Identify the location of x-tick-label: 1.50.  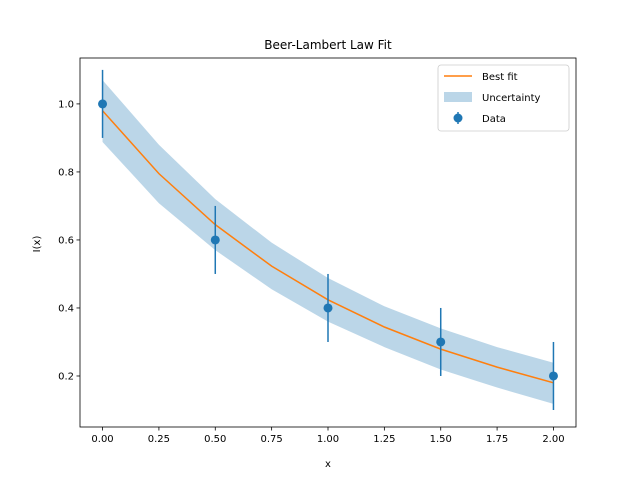
(441, 439).